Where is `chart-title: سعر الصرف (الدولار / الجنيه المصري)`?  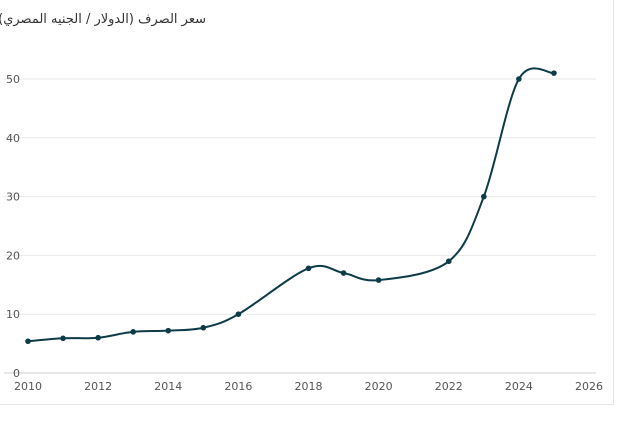
chart-title: سعر الصرف (الدولار / الجنيه المصري) is located at coordinates (103, 19).